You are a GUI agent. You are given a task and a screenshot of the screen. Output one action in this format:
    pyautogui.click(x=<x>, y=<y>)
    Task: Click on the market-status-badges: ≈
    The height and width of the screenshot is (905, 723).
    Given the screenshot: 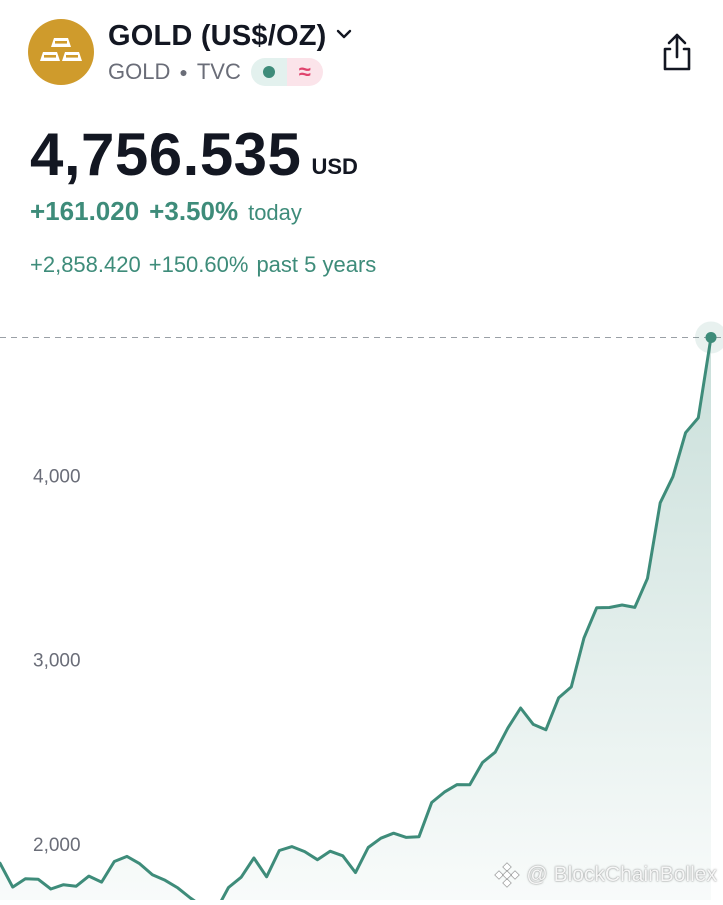 What is the action you would take?
    pyautogui.click(x=286, y=72)
    